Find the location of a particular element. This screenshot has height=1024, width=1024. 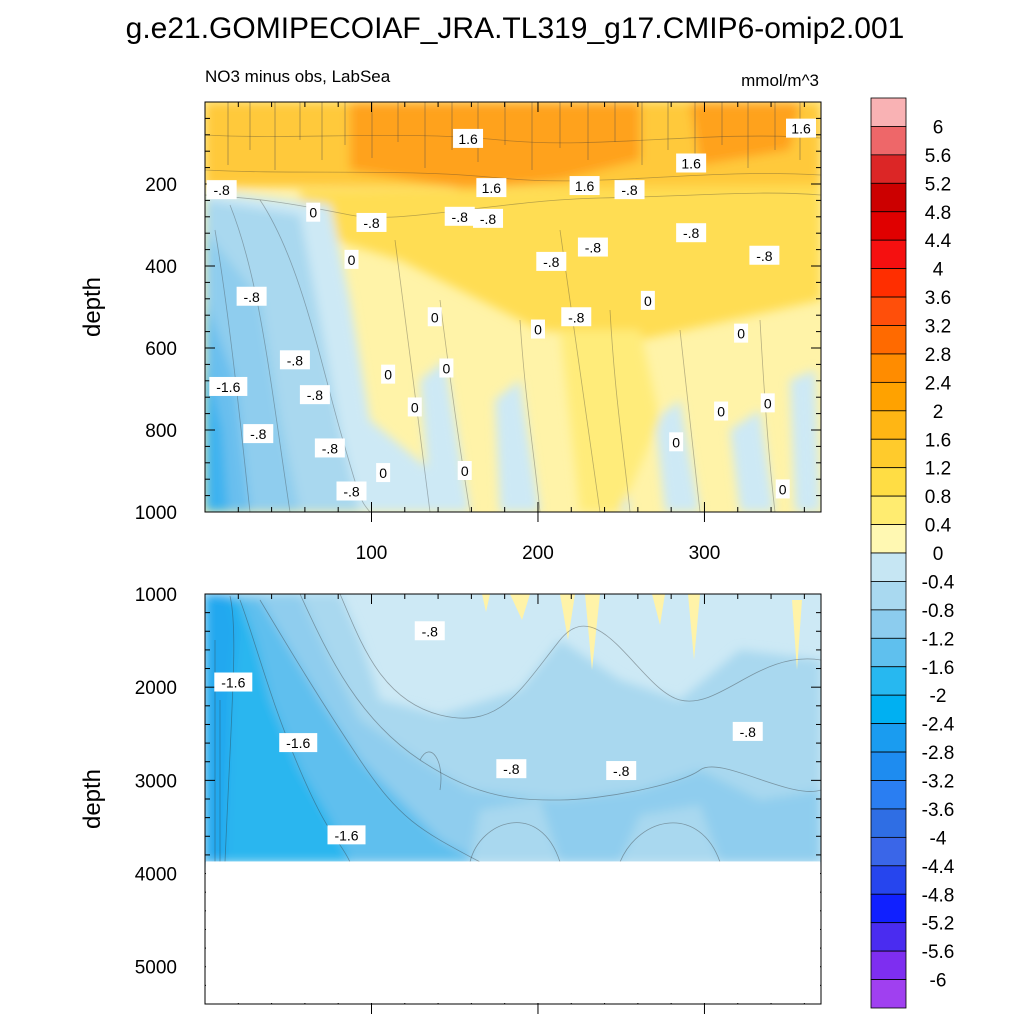

colorbar-label: 4 is located at coordinates (938, 270).